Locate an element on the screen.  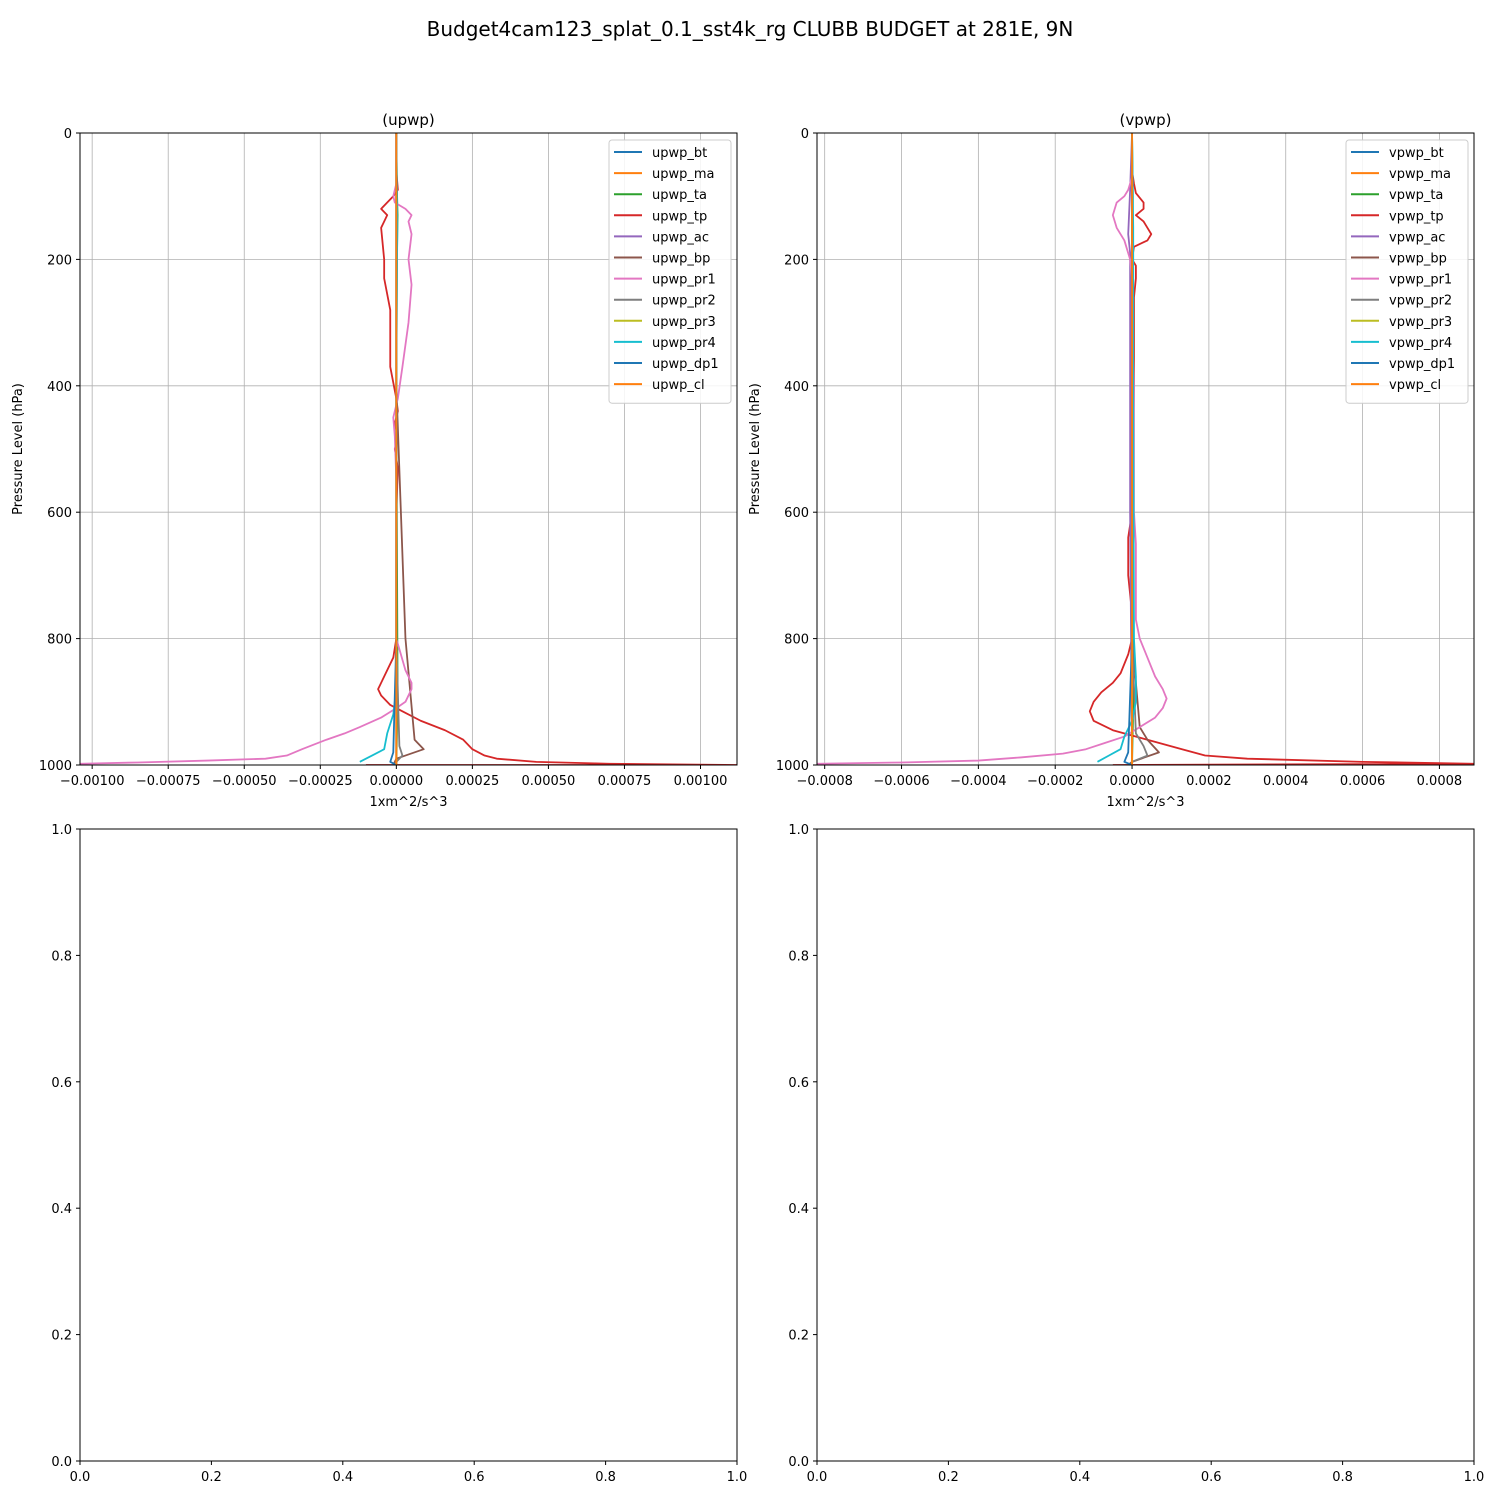
legend-entry: upwp_bt is located at coordinates (679, 153).